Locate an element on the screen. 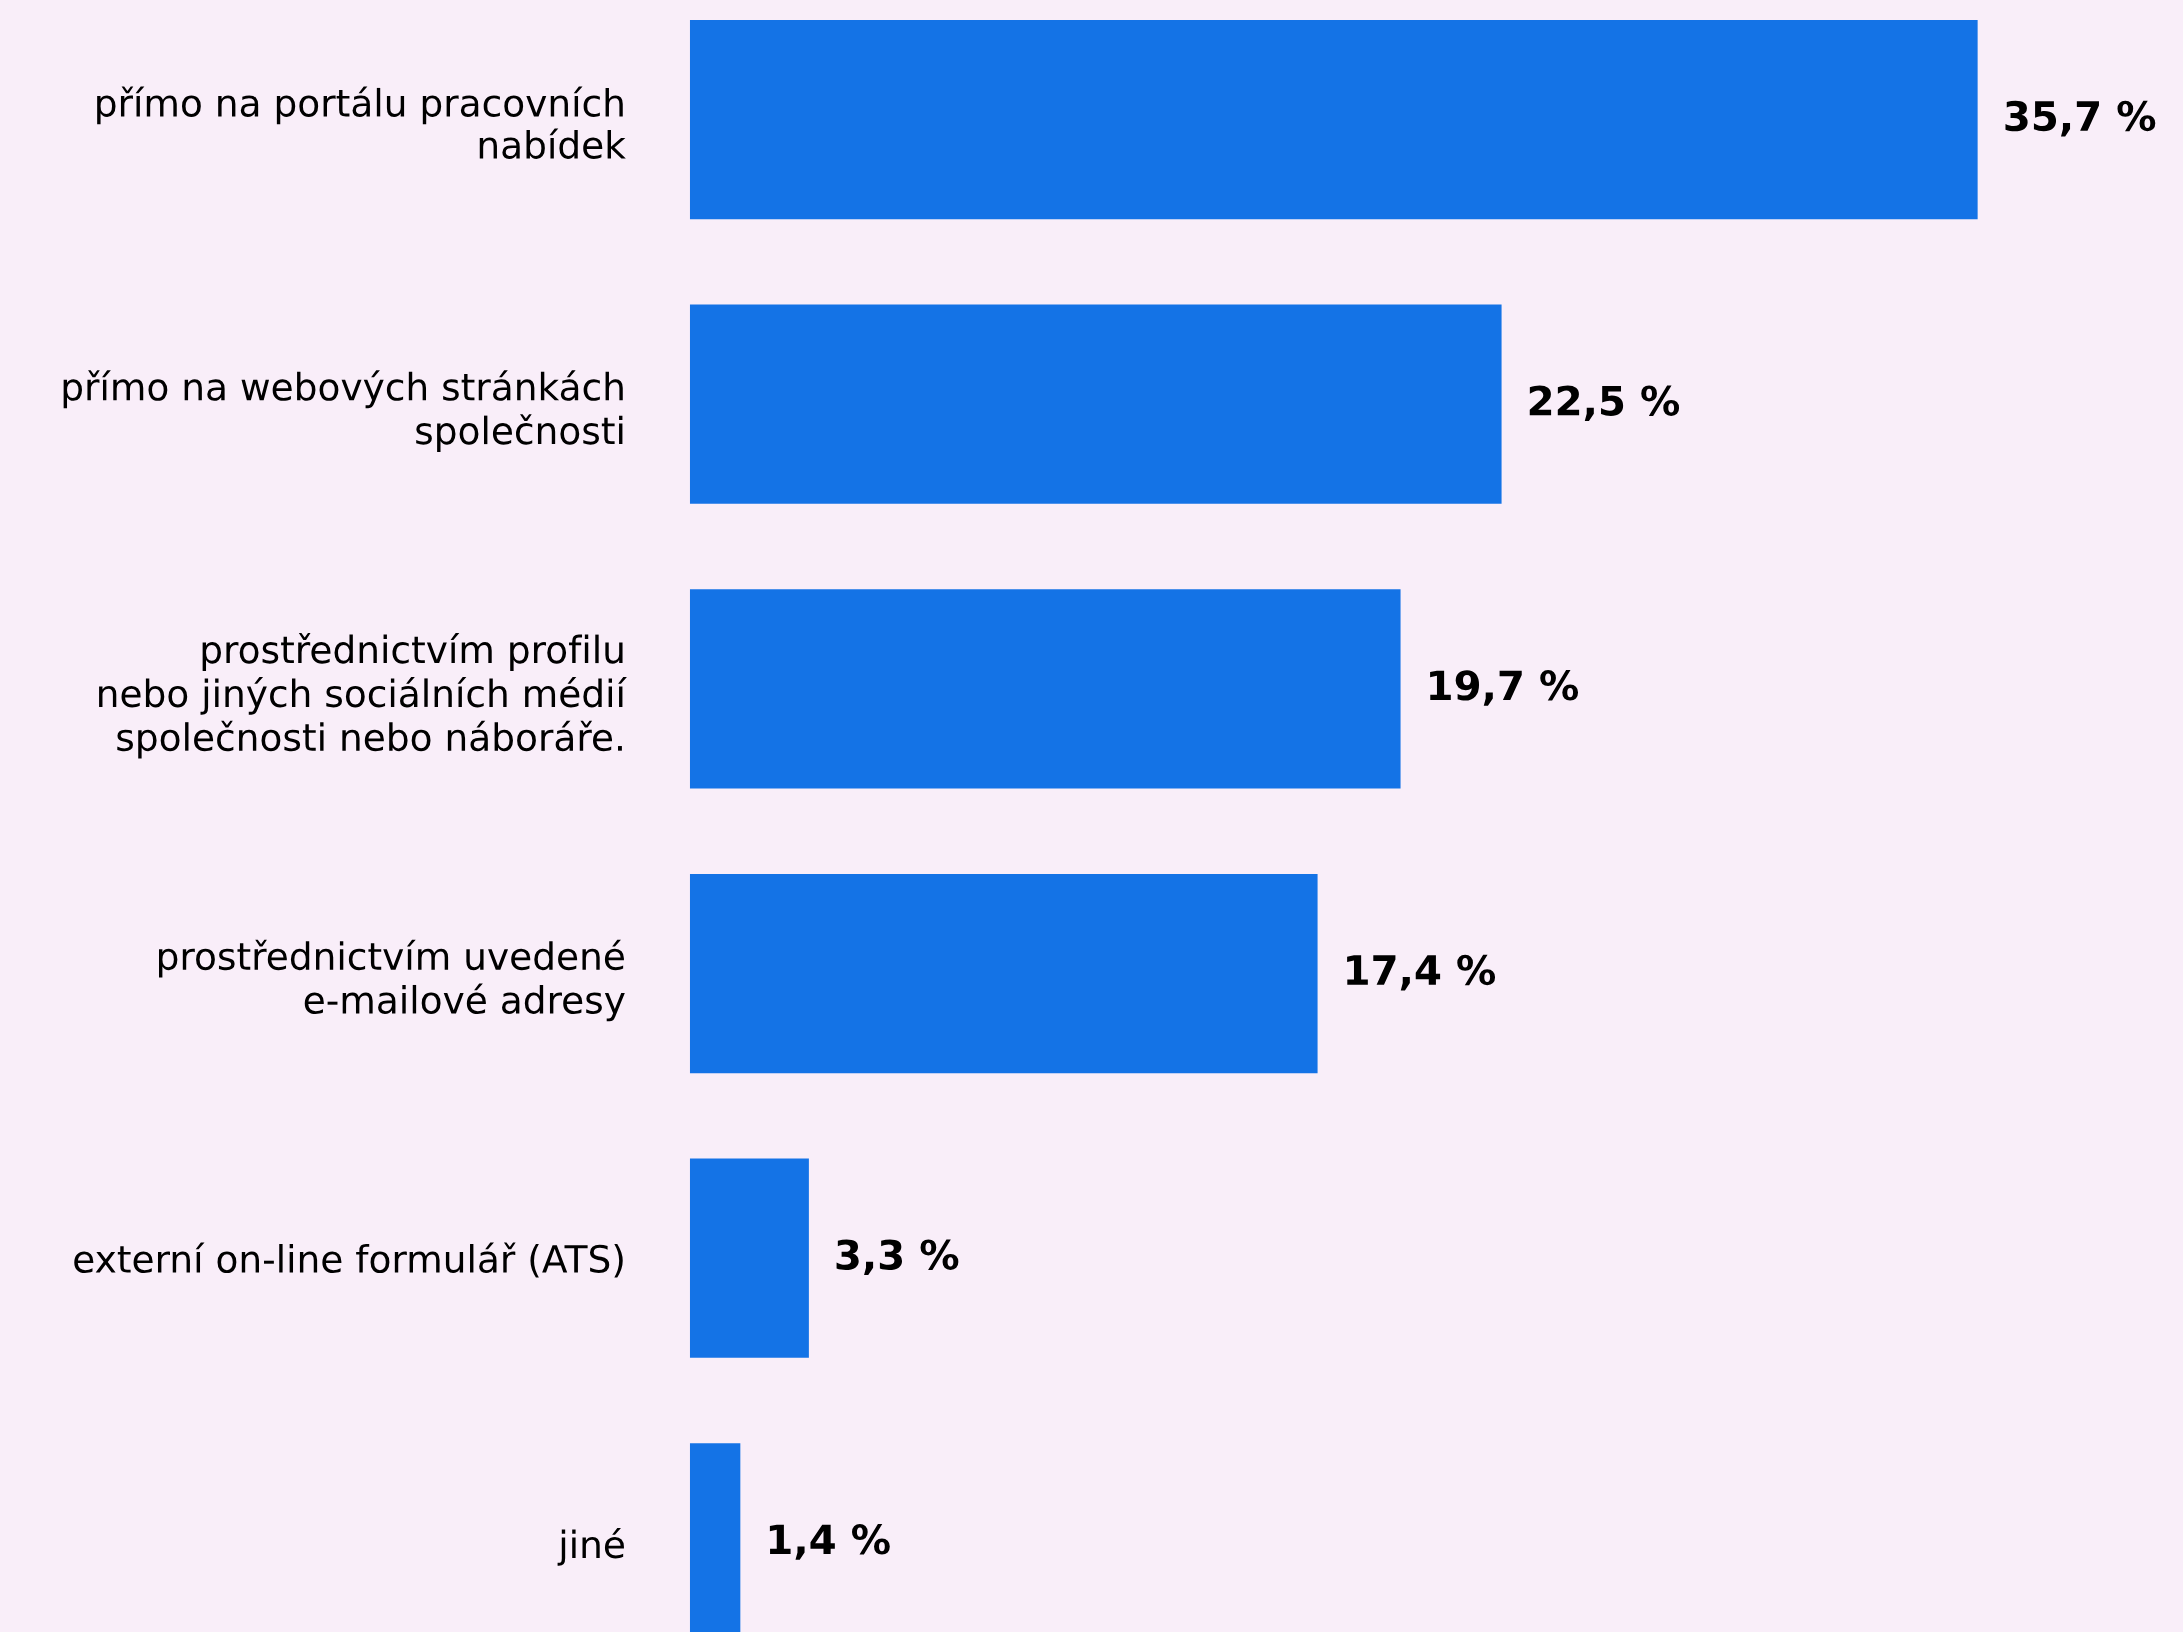  data-label: 22,5 % is located at coordinates (1604, 403).